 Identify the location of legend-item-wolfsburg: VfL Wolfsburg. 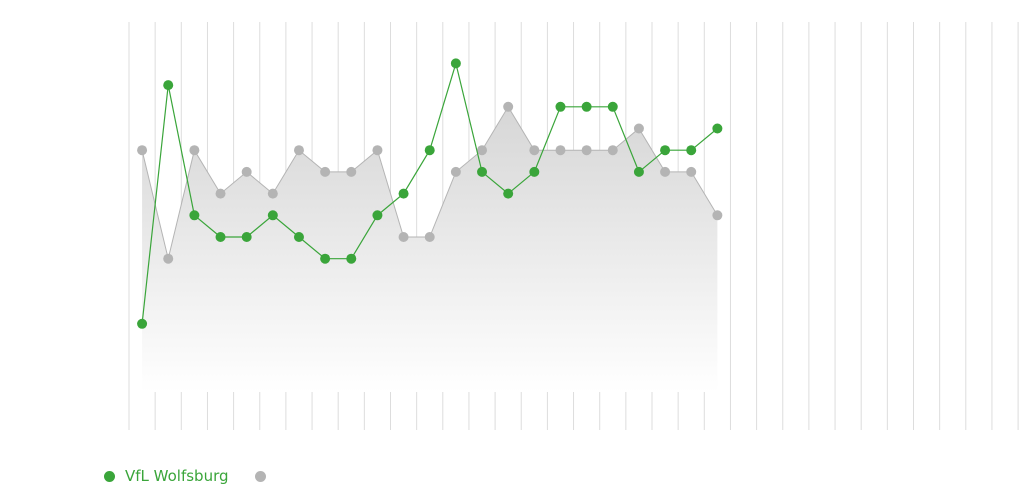
(166, 476).